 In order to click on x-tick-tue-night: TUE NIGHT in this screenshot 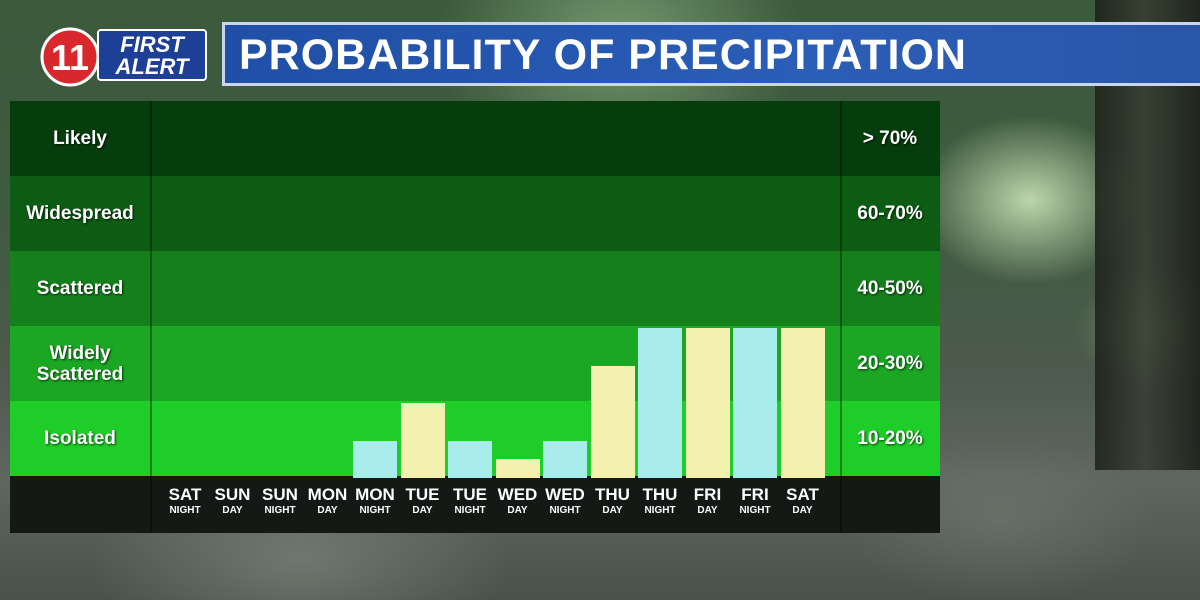, I will do `click(470, 501)`.